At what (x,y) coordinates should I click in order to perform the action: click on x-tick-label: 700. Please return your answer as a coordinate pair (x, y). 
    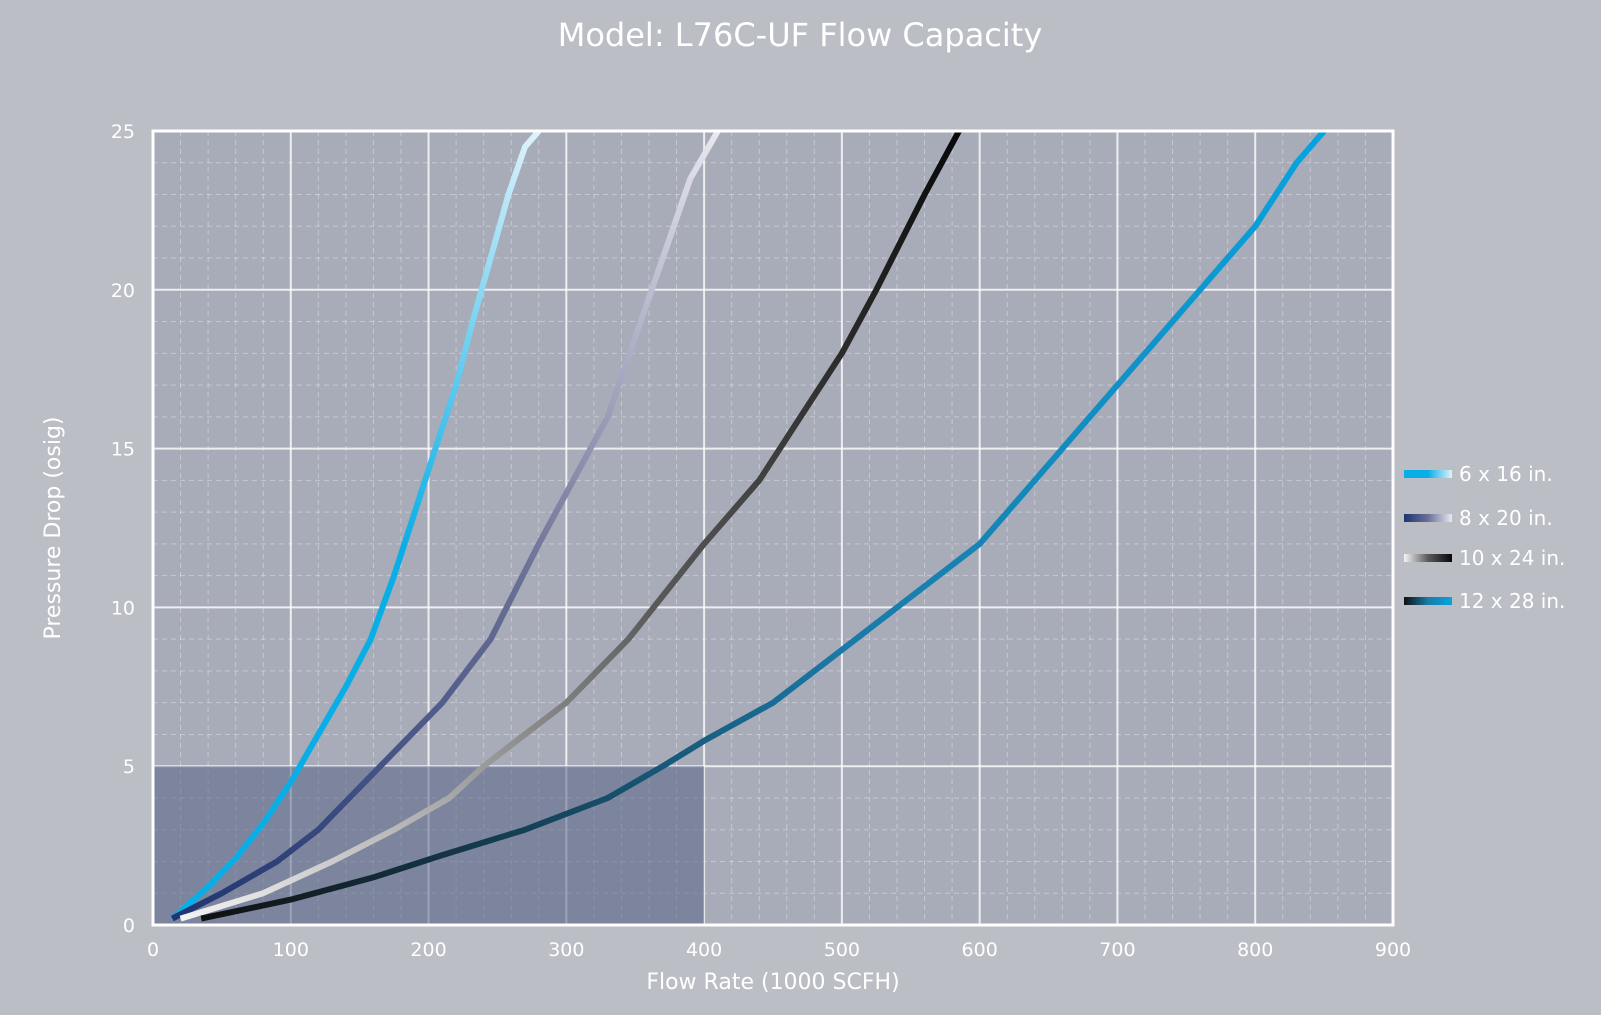
    Looking at the image, I should click on (1117, 950).